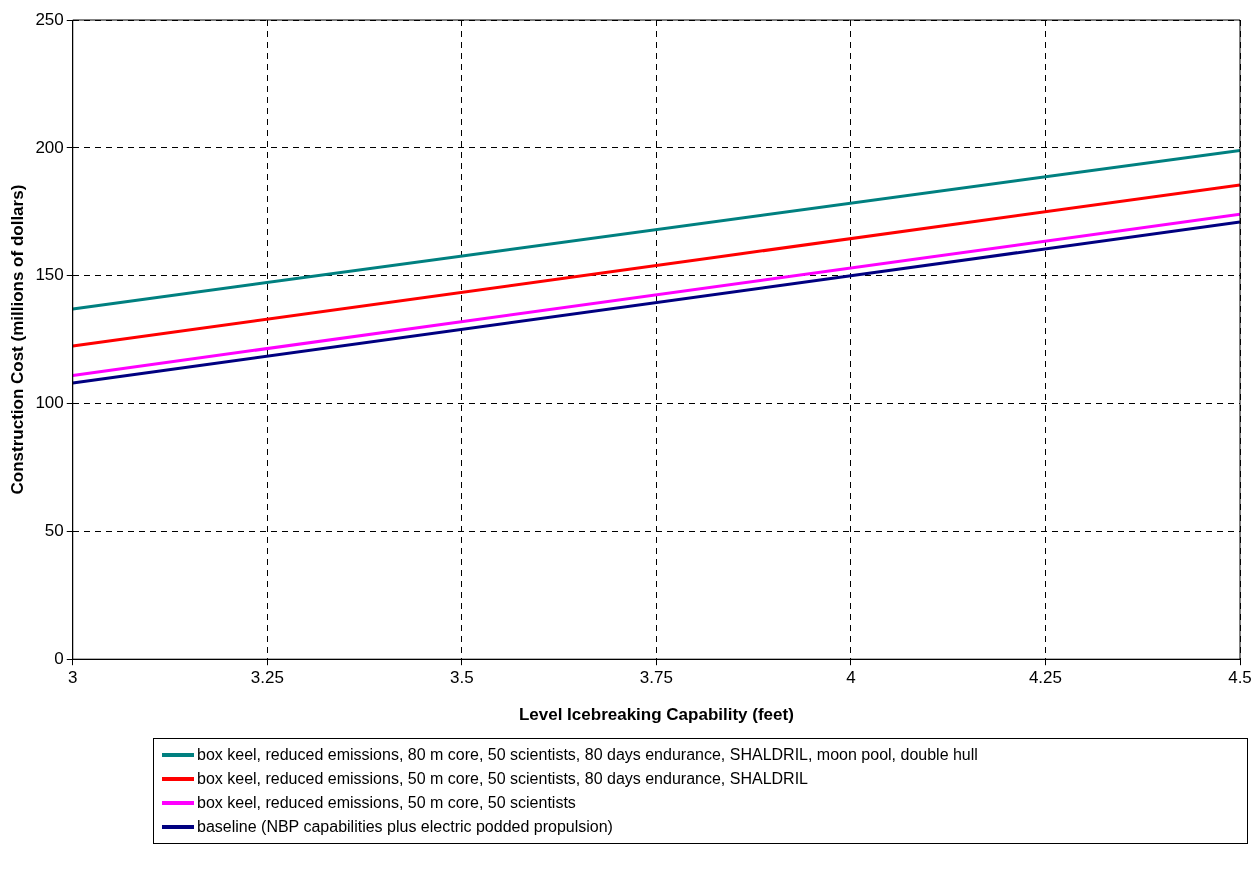  Describe the element at coordinates (656, 715) in the screenshot. I see `x-axis-title: Level Icebreaking Capability (feet)` at that location.